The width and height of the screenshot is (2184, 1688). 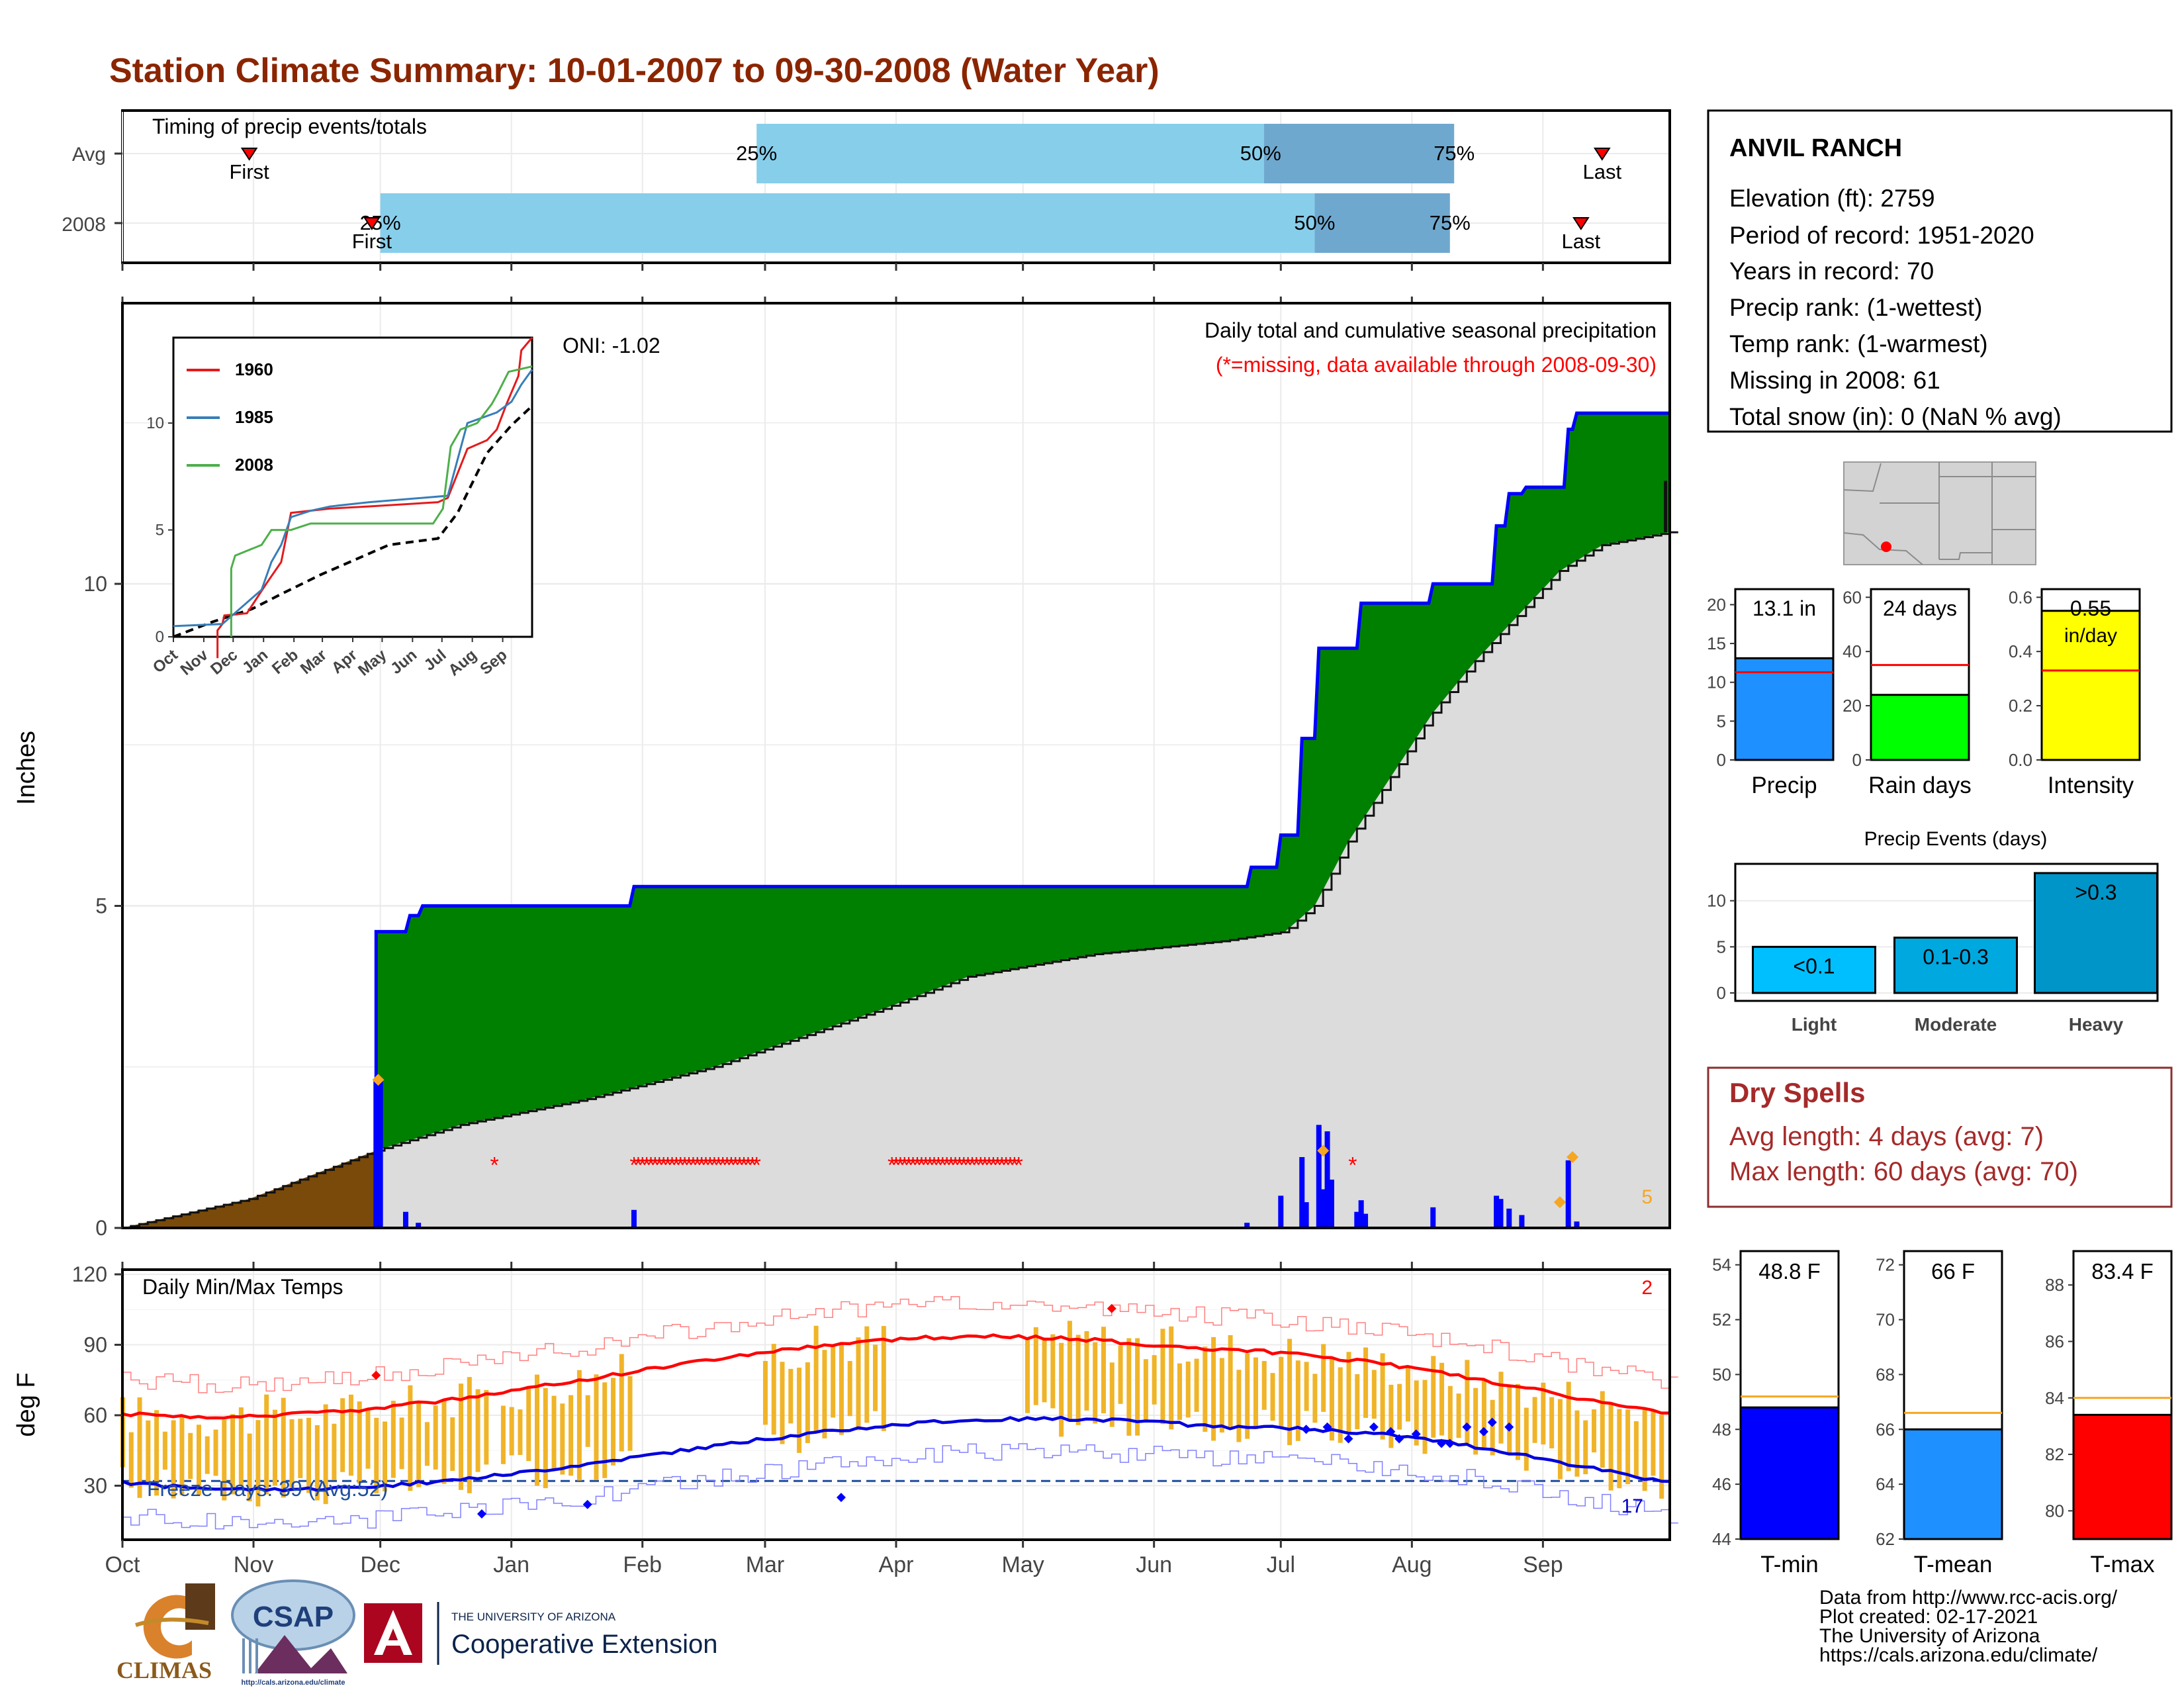 I want to click on temp-label: Daily Min/Max Temps, so click(x=242, y=1287).